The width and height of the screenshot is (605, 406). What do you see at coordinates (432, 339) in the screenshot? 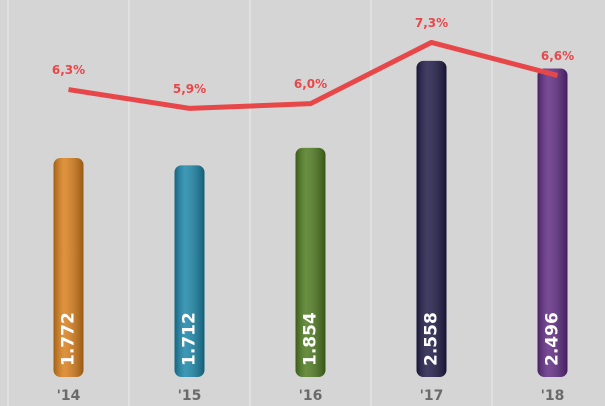
I see `bar-value-label: 2.558` at bounding box center [432, 339].